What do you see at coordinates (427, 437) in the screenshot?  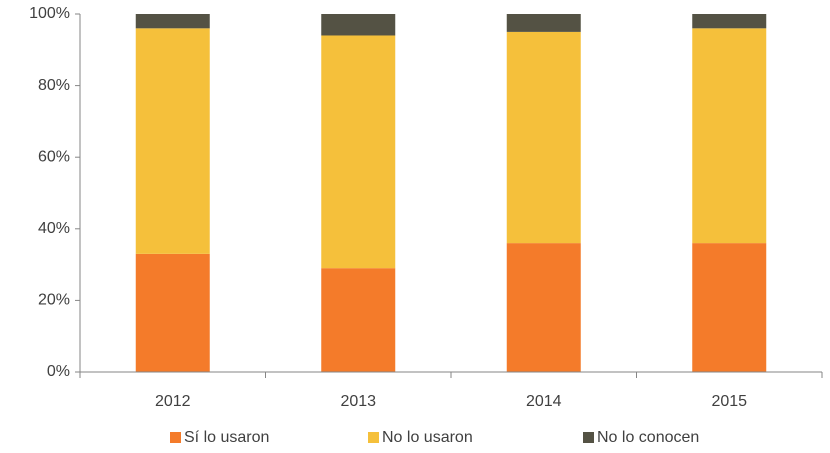 I see `legend-label: No lo usaron` at bounding box center [427, 437].